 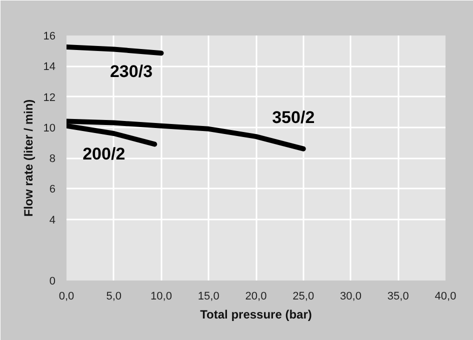 I want to click on y-axis-title: Flow rate (liter / min), so click(x=28, y=158).